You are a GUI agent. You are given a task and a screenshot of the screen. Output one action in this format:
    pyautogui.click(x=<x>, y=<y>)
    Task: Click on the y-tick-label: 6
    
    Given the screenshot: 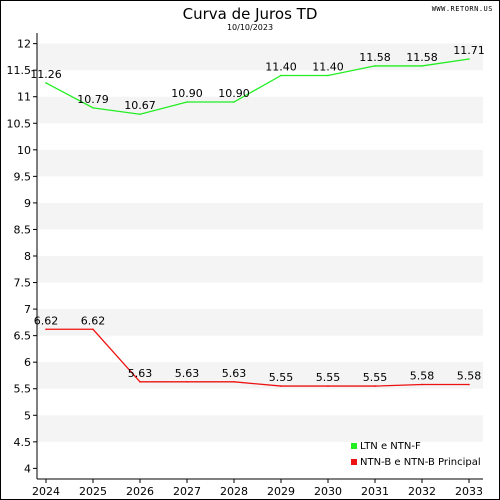 What is the action you would take?
    pyautogui.click(x=27, y=362)
    